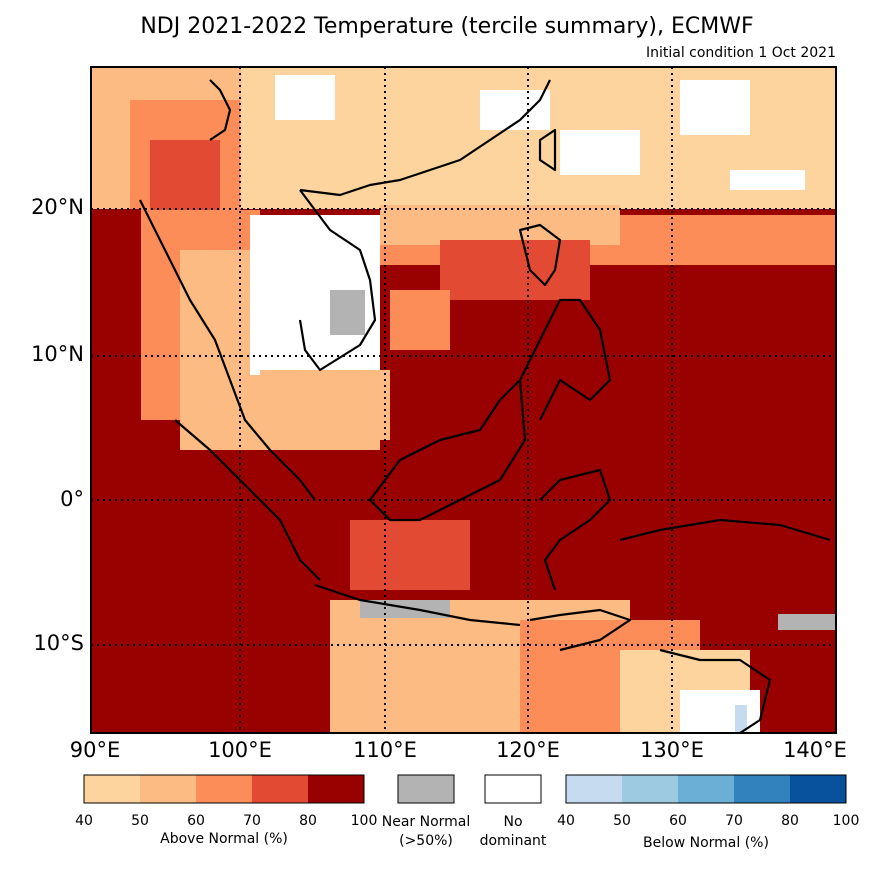  Describe the element at coordinates (140, 821) in the screenshot. I see `legend-above-tick-1: 50` at that location.